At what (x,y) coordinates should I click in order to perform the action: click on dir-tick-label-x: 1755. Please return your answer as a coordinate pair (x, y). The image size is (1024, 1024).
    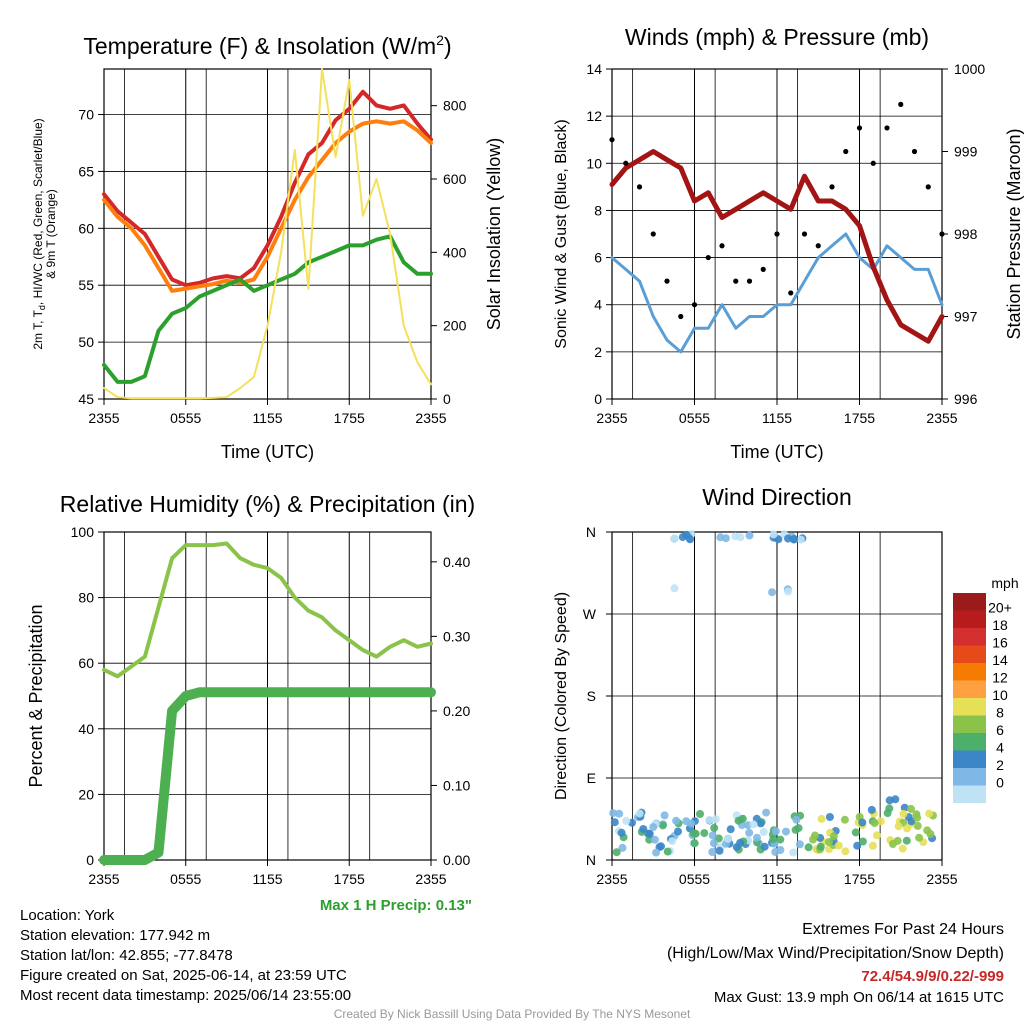
    Looking at the image, I should click on (859, 879).